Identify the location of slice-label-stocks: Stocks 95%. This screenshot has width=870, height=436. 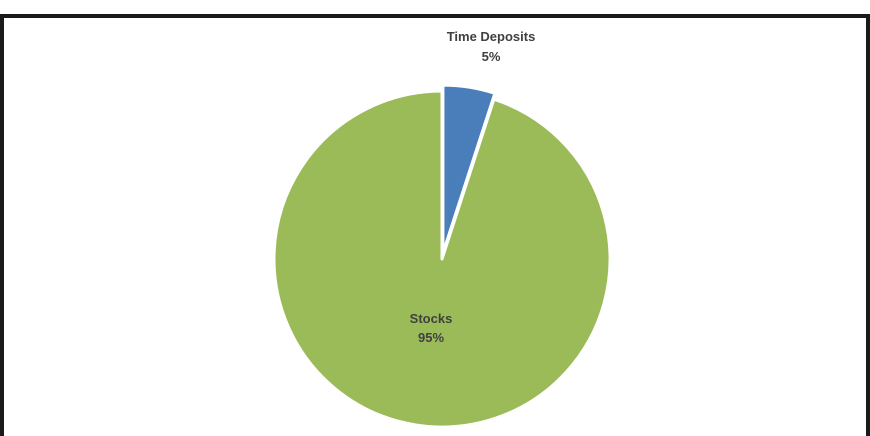
(431, 328).